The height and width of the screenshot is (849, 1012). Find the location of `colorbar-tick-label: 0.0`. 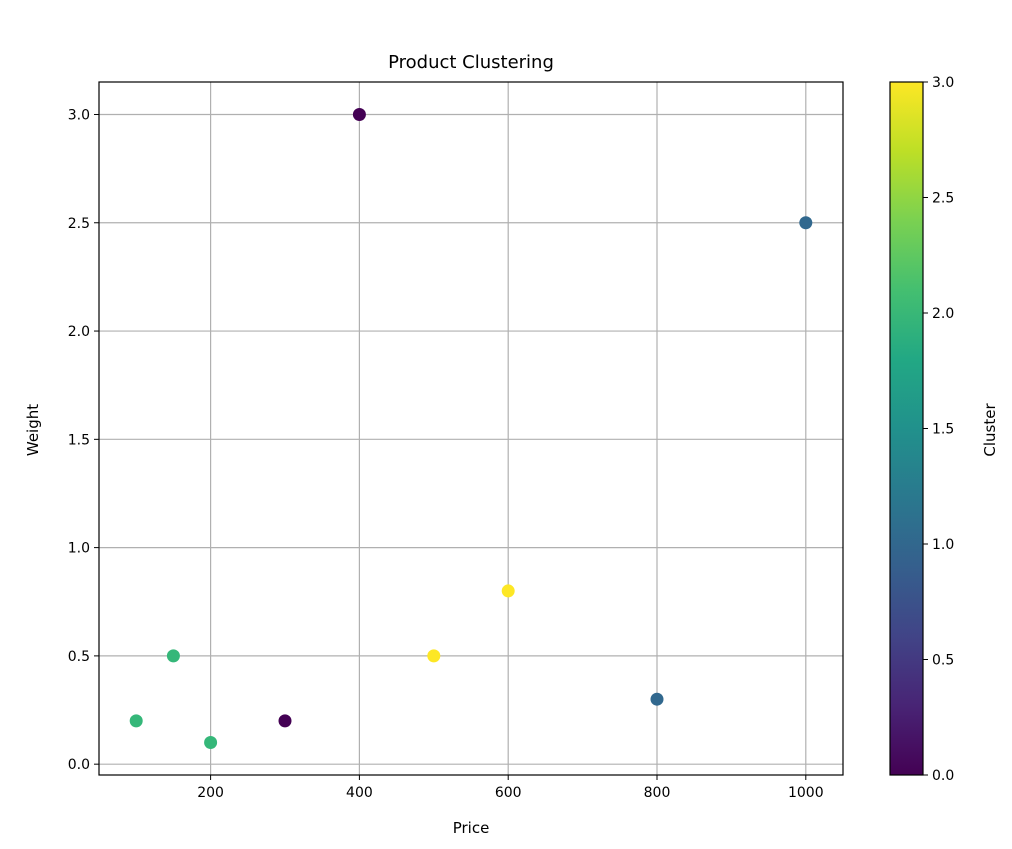

colorbar-tick-label: 0.0 is located at coordinates (943, 776).